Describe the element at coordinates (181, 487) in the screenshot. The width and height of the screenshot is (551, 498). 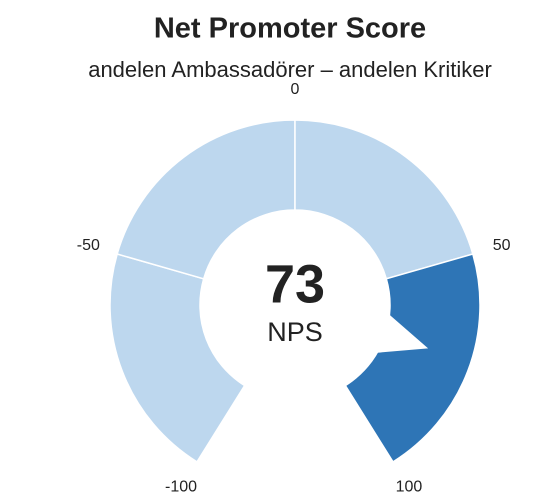
I see `tick-label: -100` at that location.